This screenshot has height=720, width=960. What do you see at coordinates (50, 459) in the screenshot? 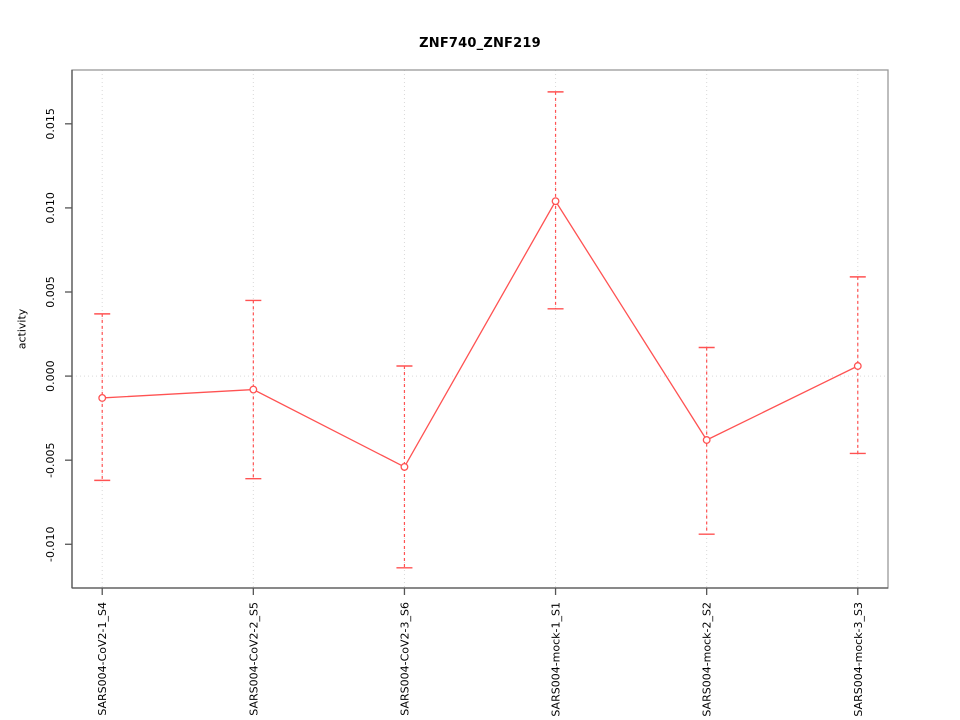
I see `y-tick-label: -0.005` at bounding box center [50, 459].